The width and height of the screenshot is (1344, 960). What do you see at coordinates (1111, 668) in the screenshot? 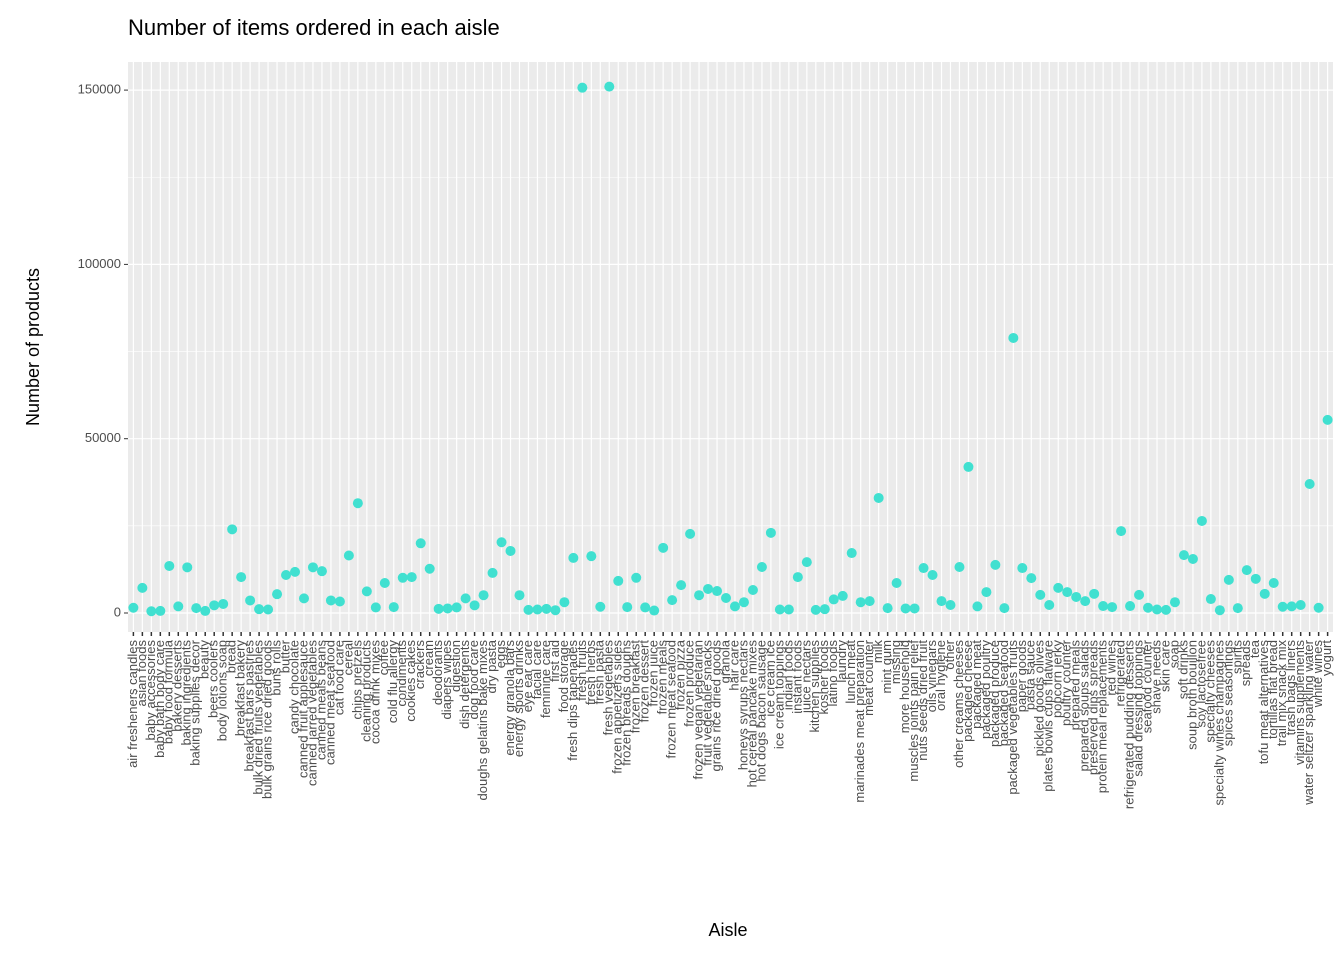
I see `x-tick-label: red wines` at bounding box center [1111, 668].